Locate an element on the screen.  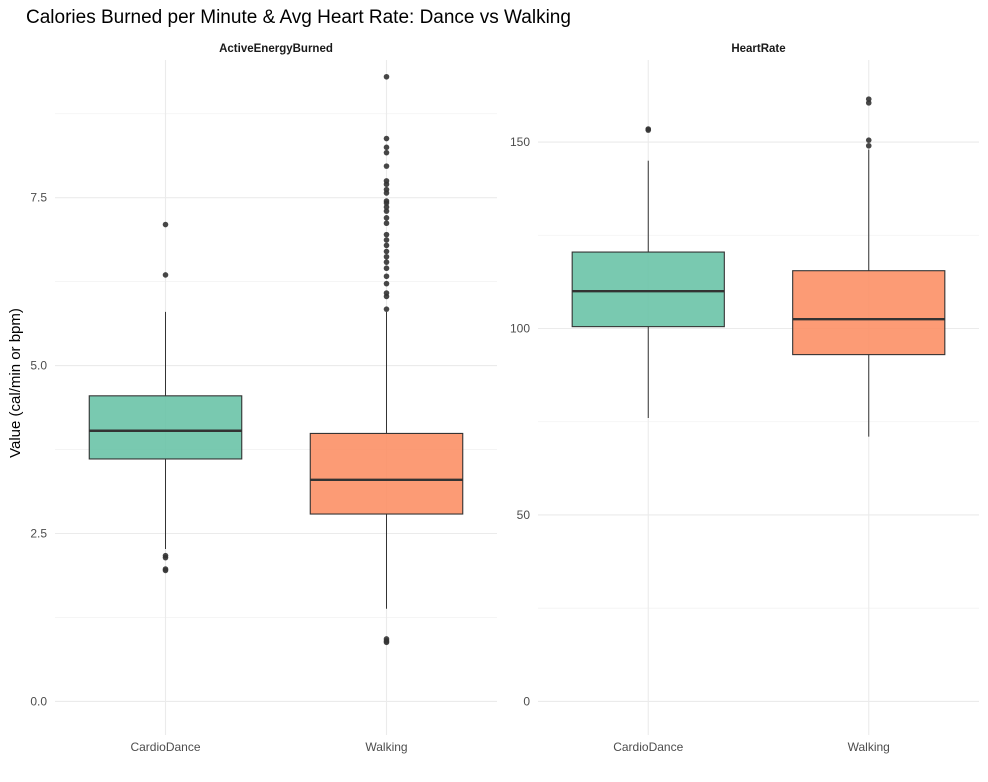
y-tick-label: 150 is located at coordinates (520, 142).